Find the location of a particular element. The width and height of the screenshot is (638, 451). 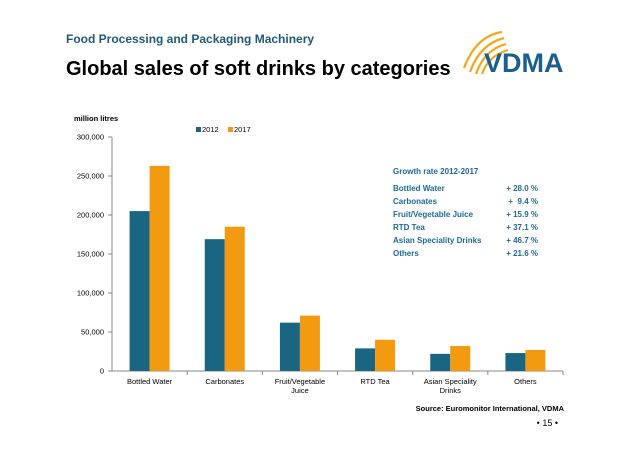

x-tick-label: Asian Speciality is located at coordinates (450, 381).